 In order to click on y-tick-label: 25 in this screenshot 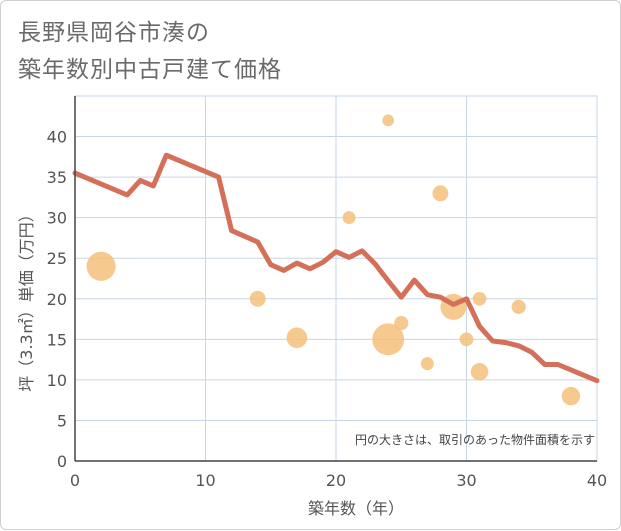, I will do `click(57, 258)`.